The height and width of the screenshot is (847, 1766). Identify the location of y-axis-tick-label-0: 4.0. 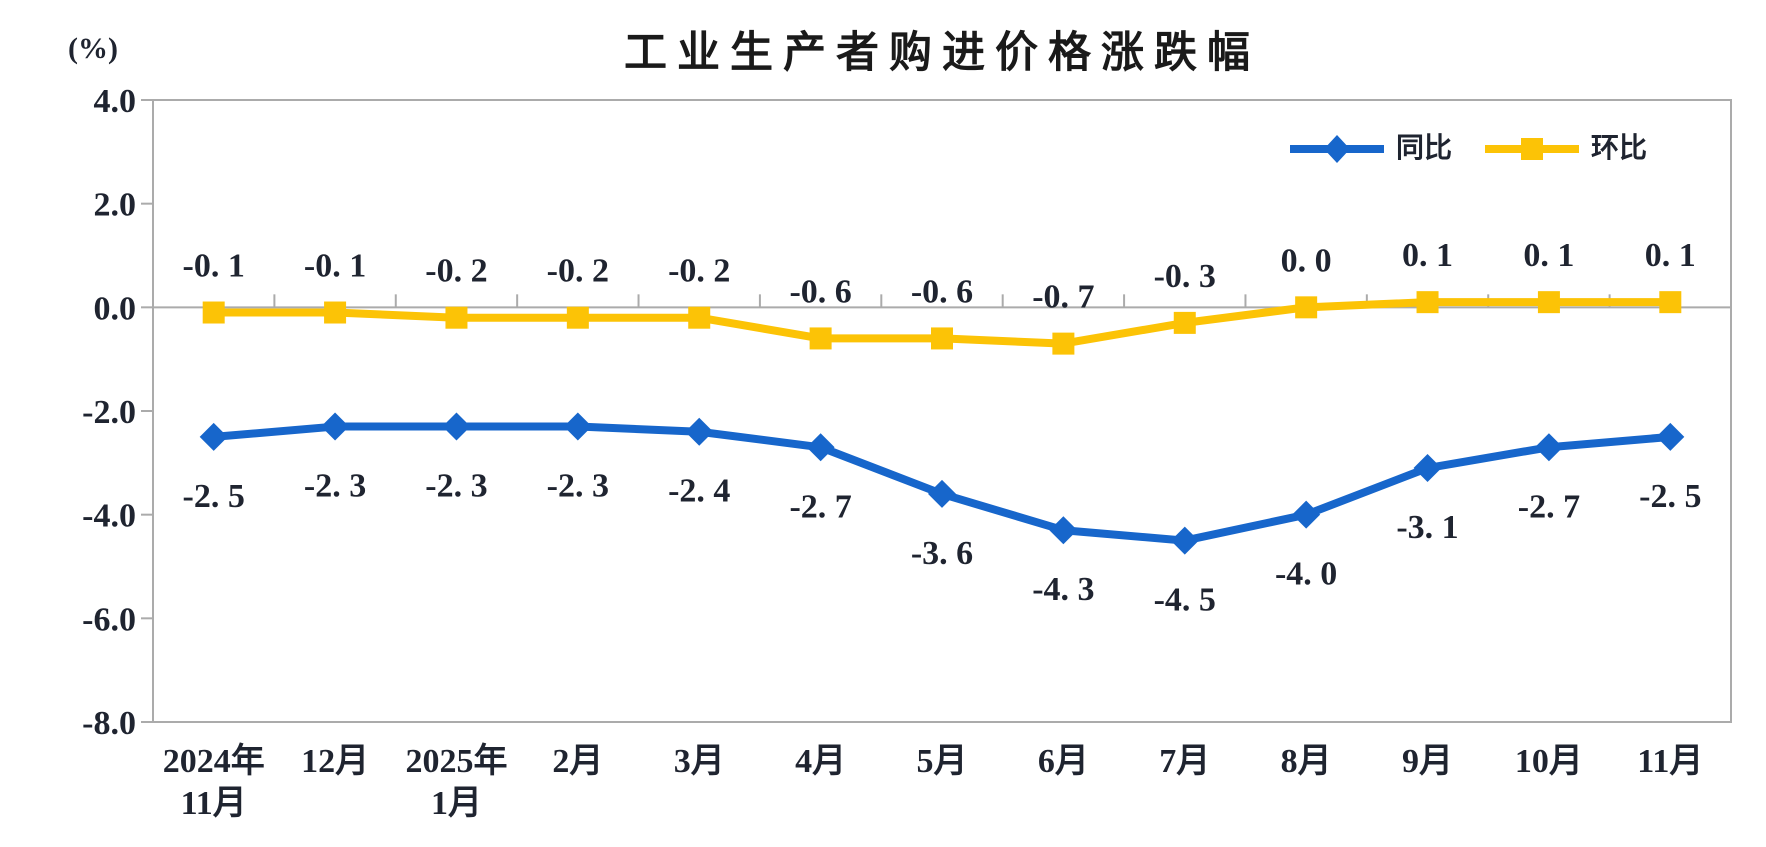
(115, 101).